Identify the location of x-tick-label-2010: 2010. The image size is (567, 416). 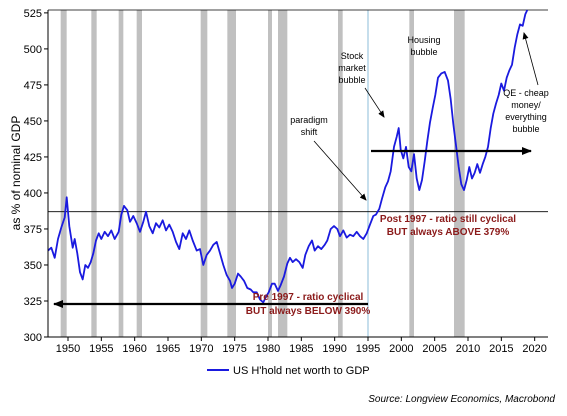
(468, 349).